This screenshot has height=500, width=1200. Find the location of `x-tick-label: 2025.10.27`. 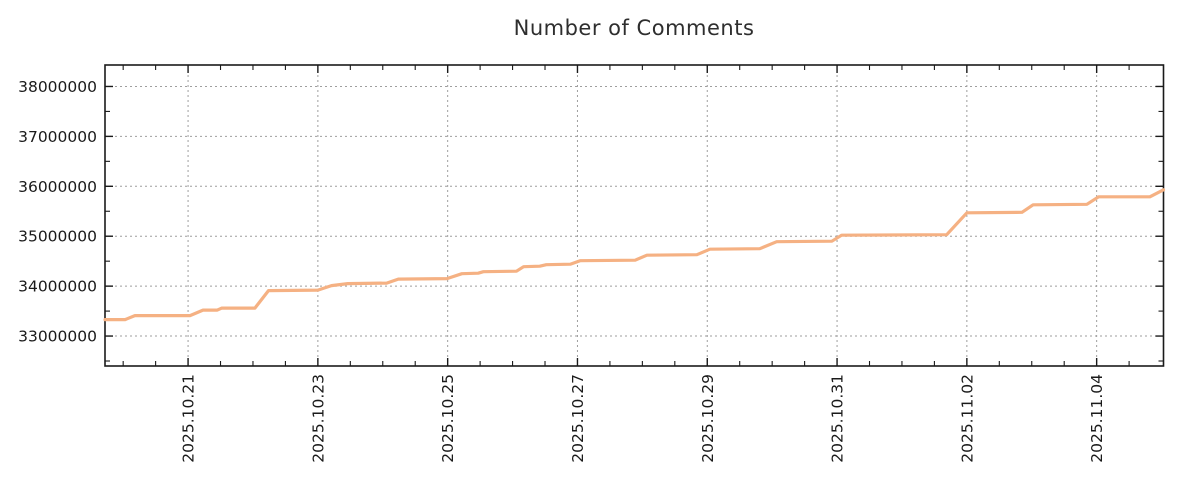

x-tick-label: 2025.10.27 is located at coordinates (578, 418).